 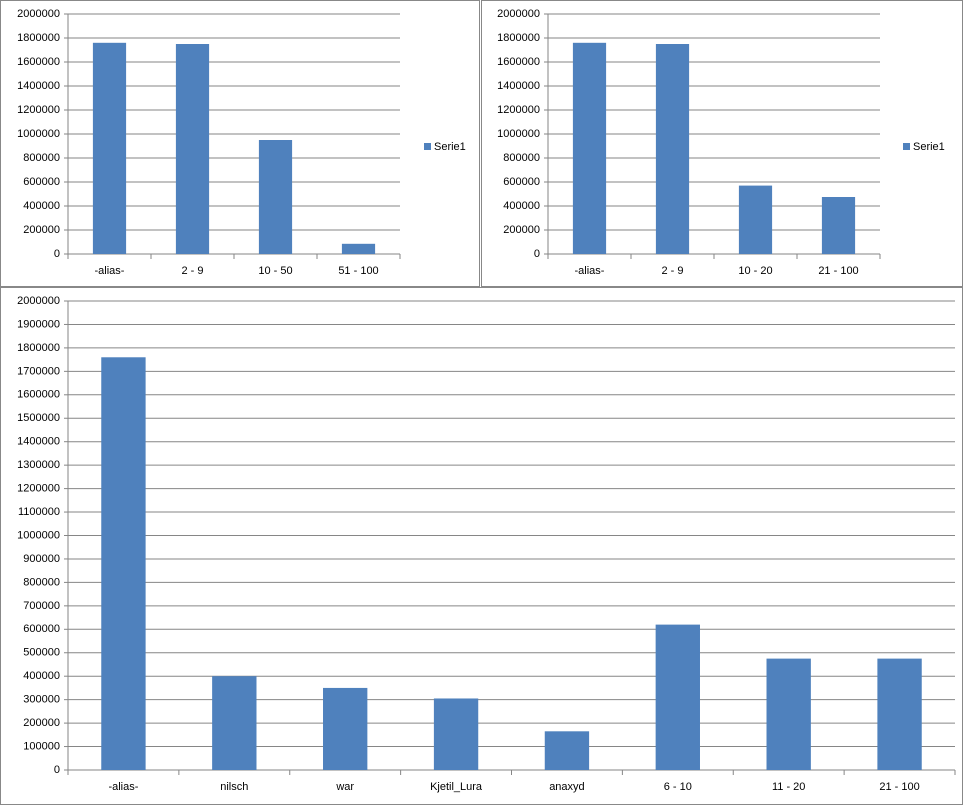 I want to click on y-tick-label: 1700000, so click(x=38, y=371).